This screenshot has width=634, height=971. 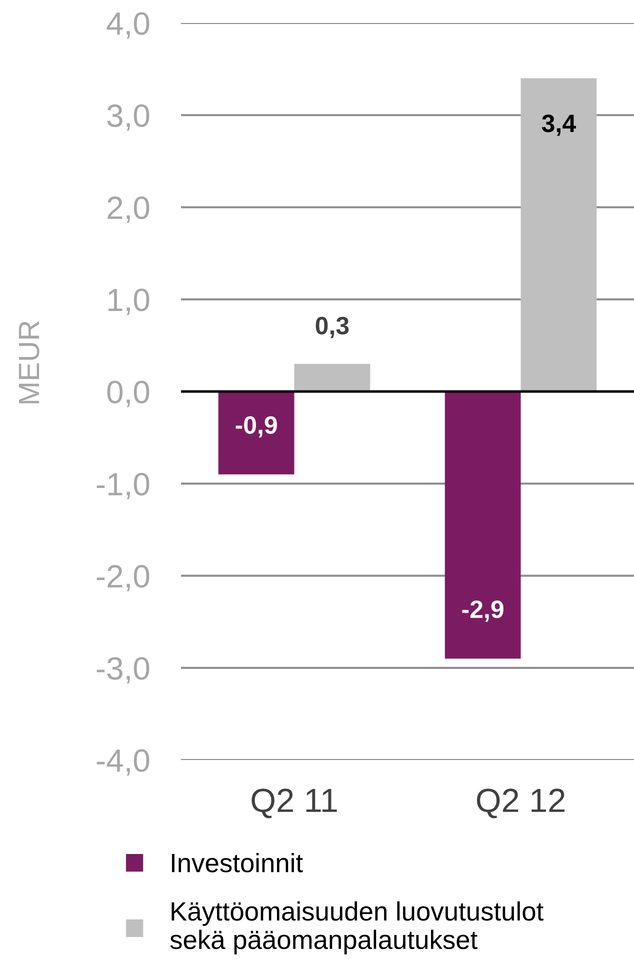 What do you see at coordinates (129, 302) in the screenshot?
I see `y-tick-label: 1,0` at bounding box center [129, 302].